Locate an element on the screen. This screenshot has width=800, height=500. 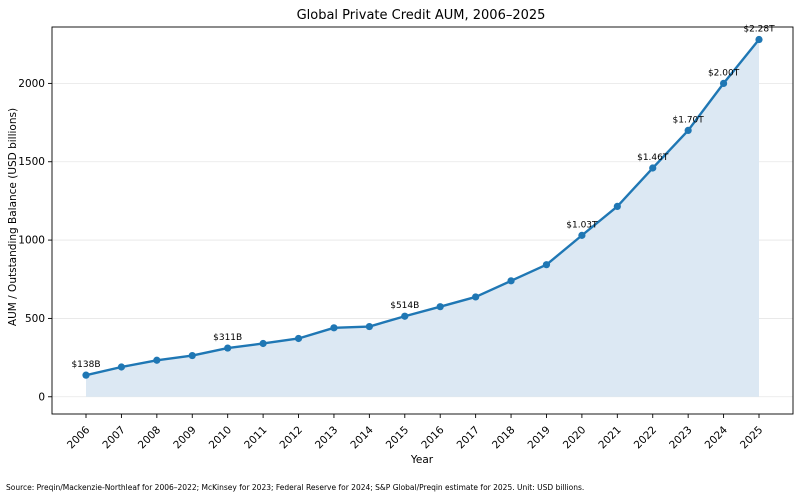
x-tick-label: 2015 is located at coordinates (397, 437).